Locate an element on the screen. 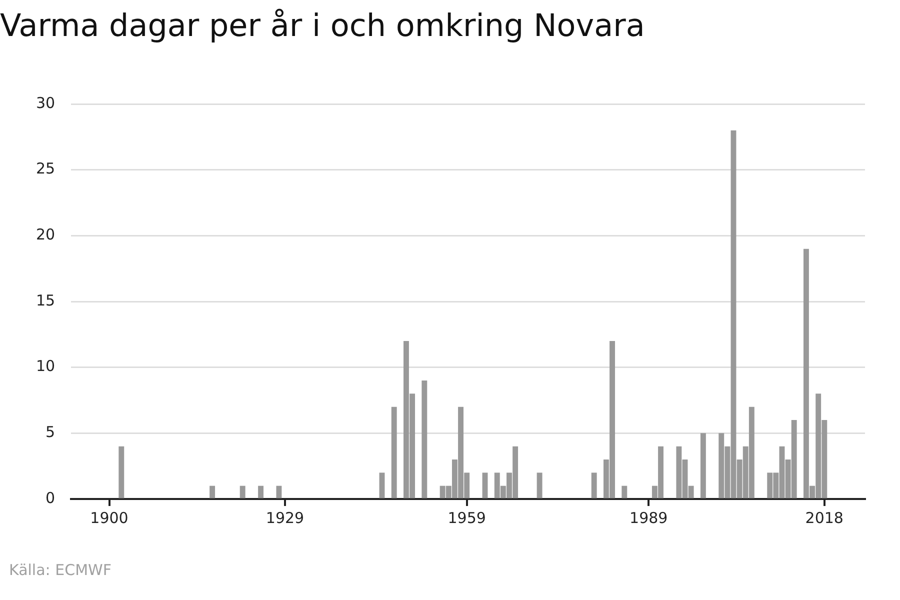  x-tick-label: 1959 is located at coordinates (467, 517).